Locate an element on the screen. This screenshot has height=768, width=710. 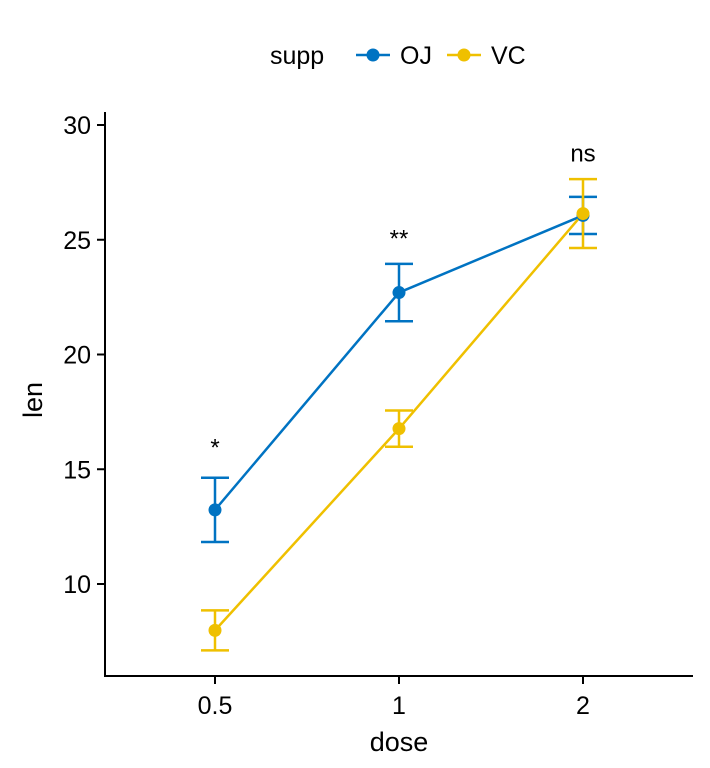
x-tick-label: 1 is located at coordinates (399, 706).